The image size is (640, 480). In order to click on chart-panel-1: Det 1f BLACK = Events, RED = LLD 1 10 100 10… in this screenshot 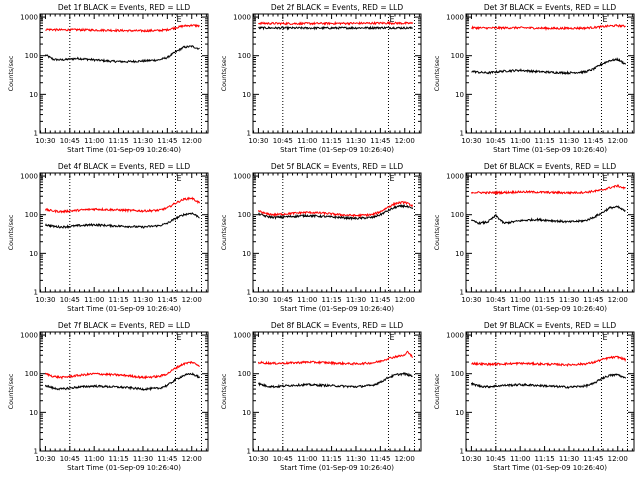, I will do `click(108, 78)`.